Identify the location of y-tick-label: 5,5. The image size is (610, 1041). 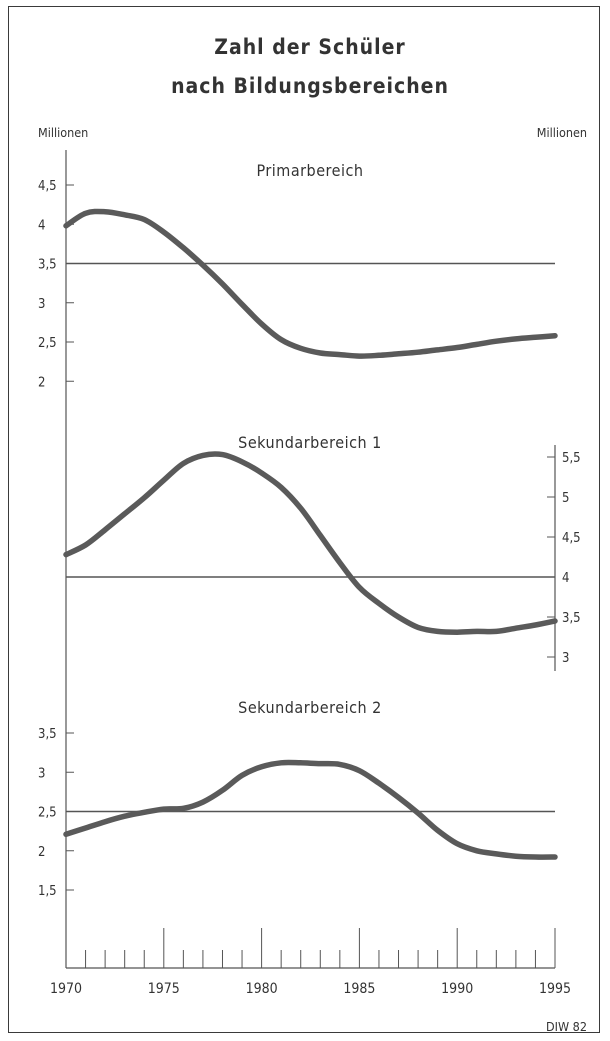
(571, 458).